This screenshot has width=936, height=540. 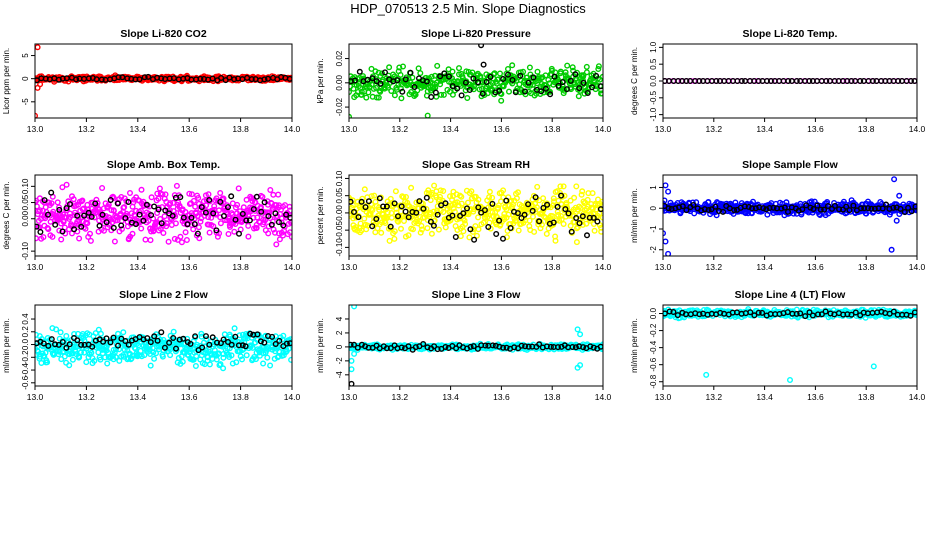 I want to click on x-tick-label: 13.6, so click(x=189, y=129).